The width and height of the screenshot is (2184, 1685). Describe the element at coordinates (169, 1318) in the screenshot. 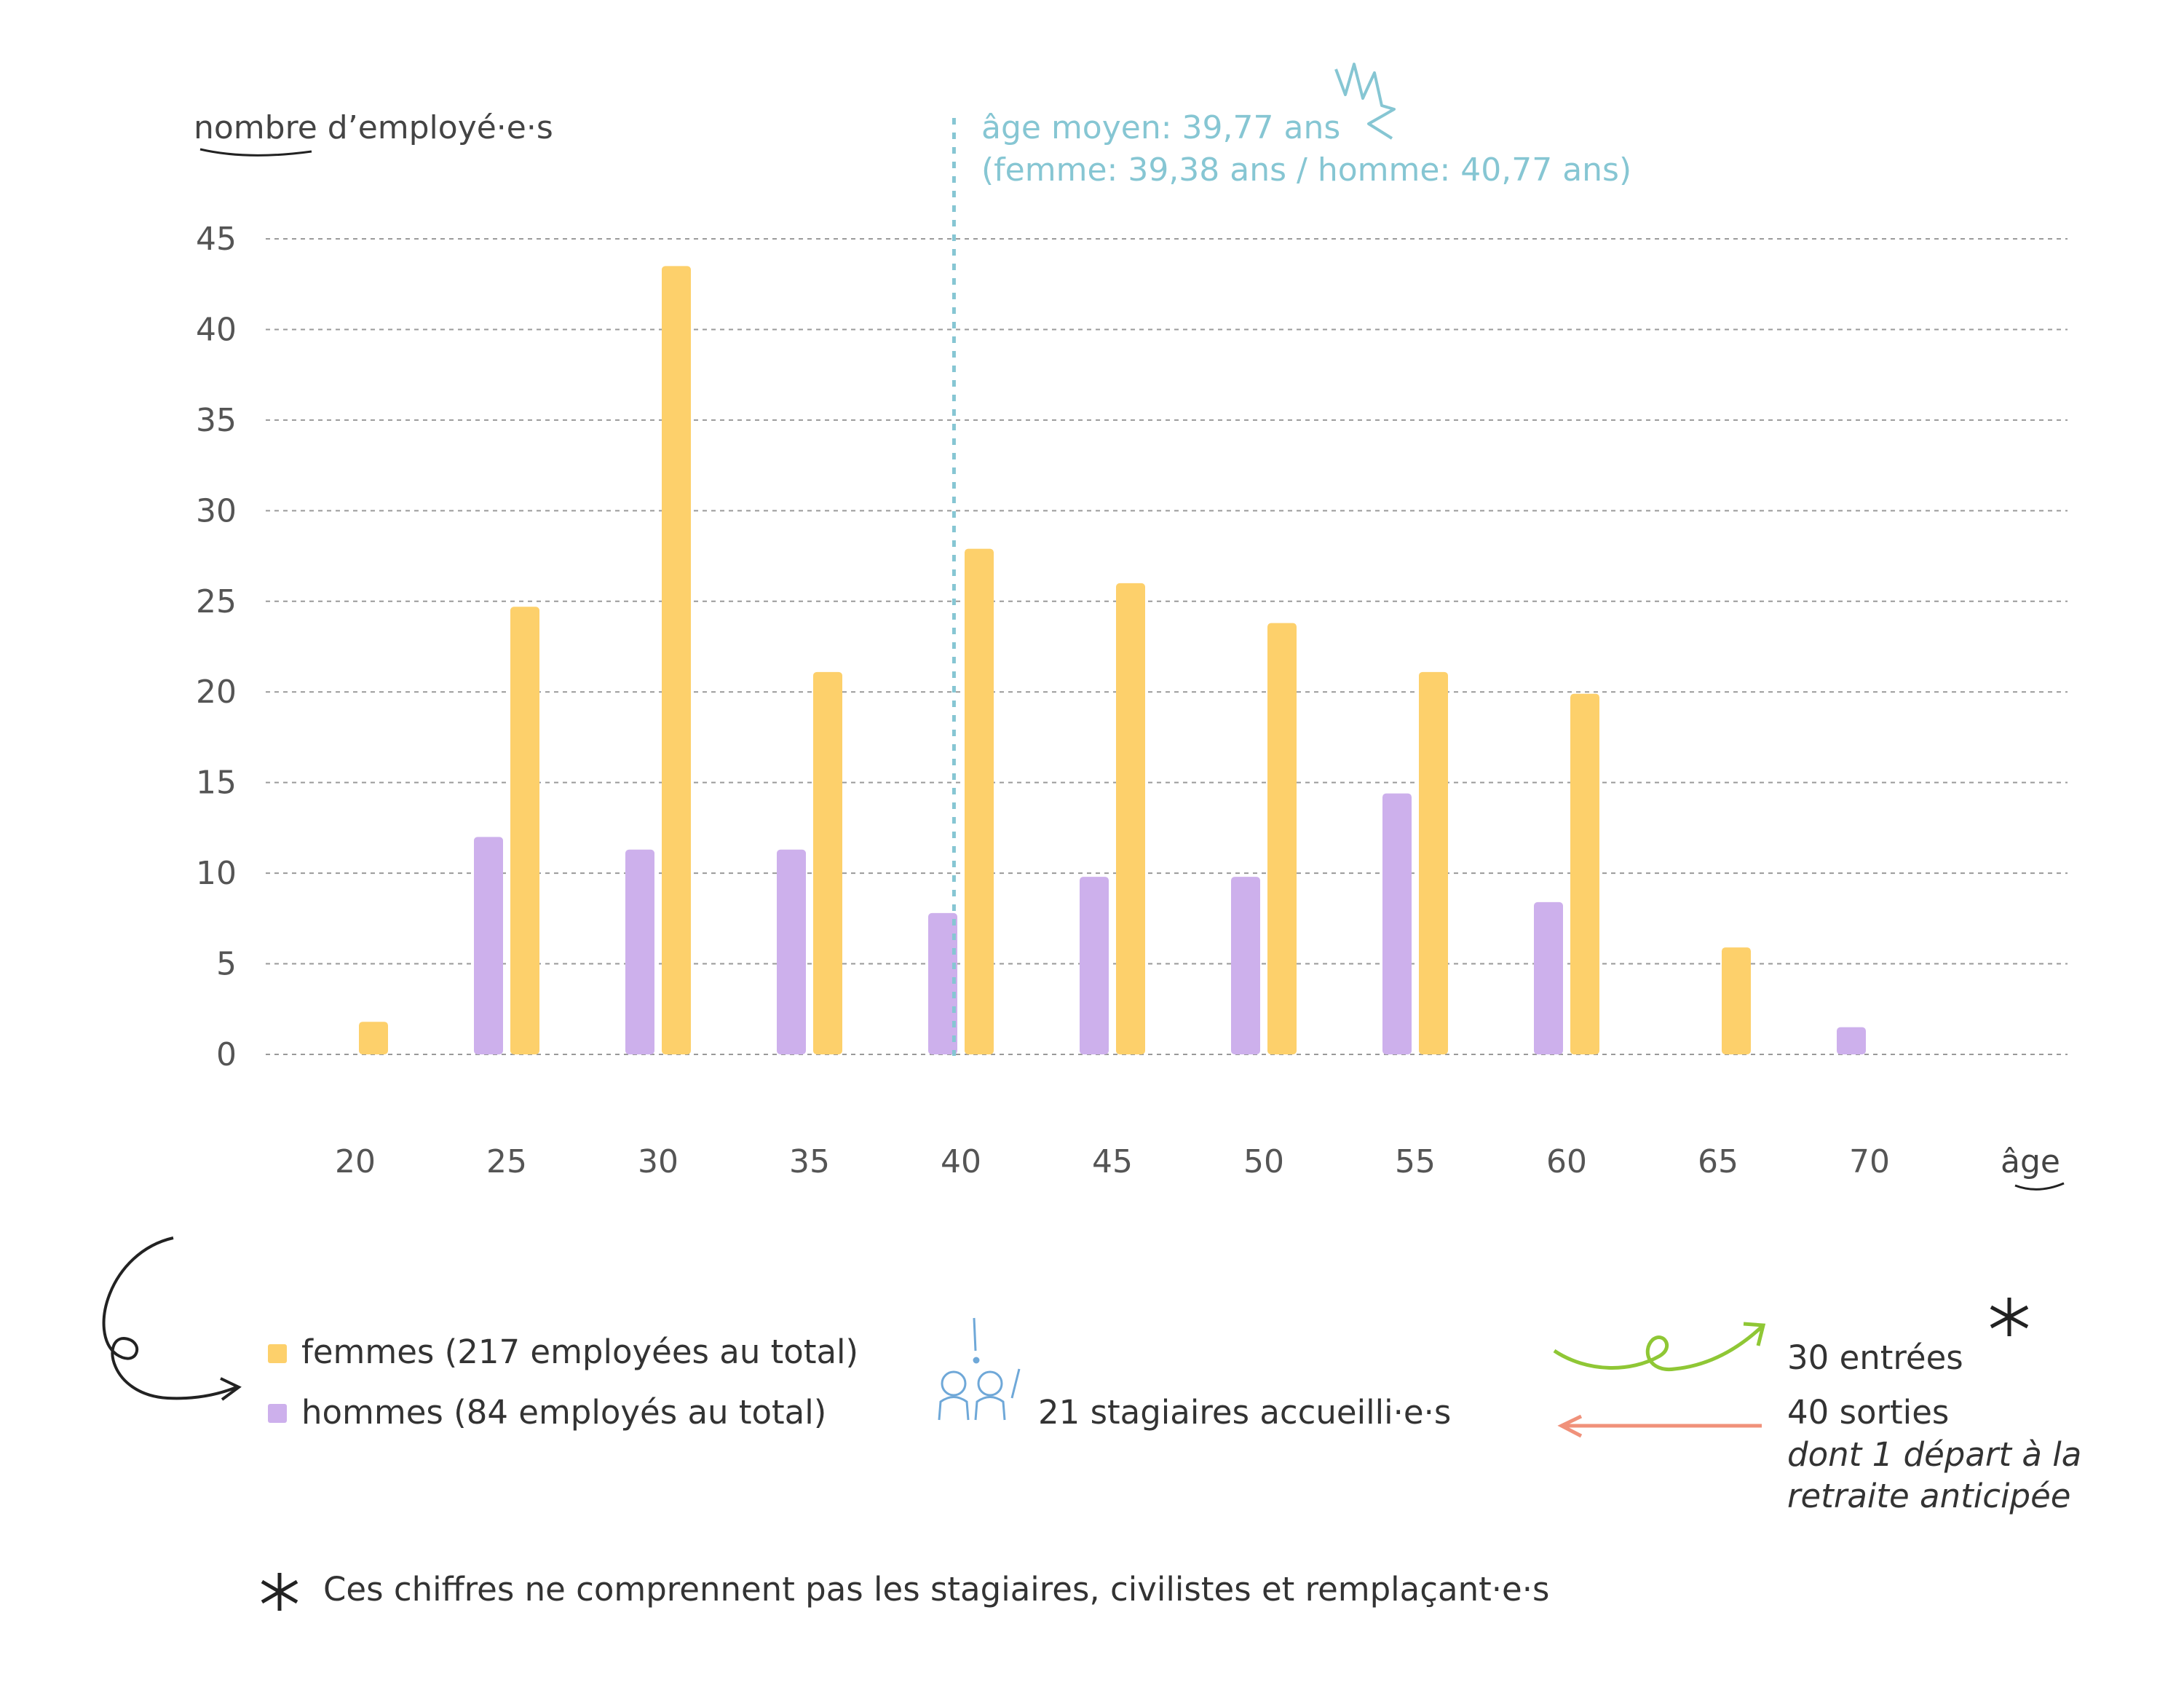

I see `curly-arrow-icon` at that location.